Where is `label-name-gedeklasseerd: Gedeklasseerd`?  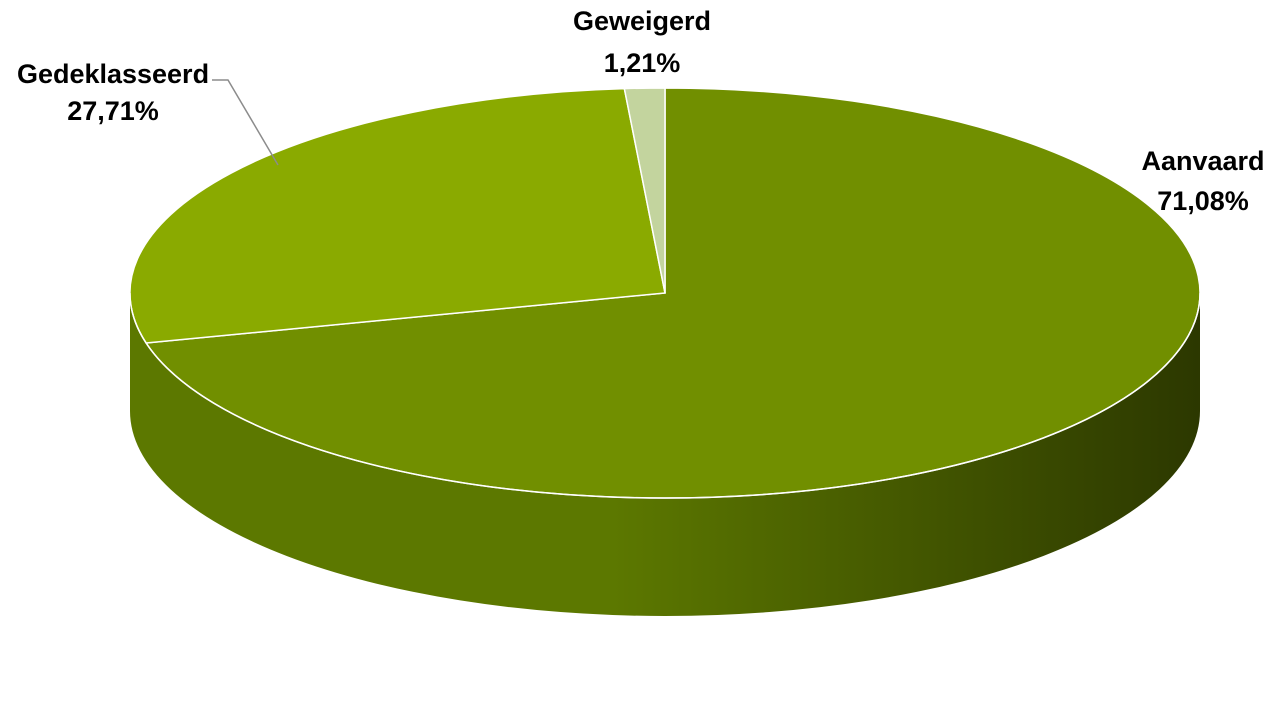
label-name-gedeklasseerd: Gedeklasseerd is located at coordinates (113, 74).